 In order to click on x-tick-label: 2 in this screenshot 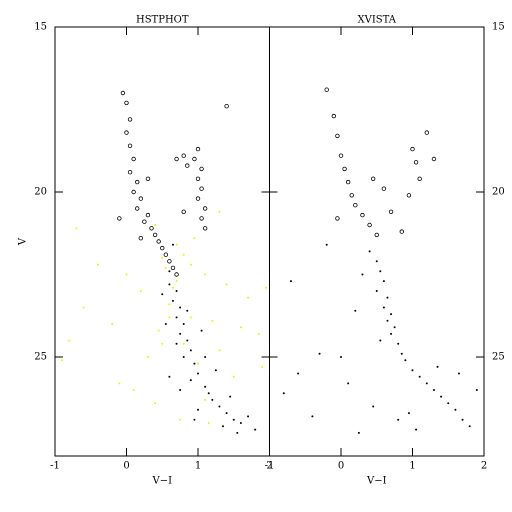, I will do `click(269, 466)`.